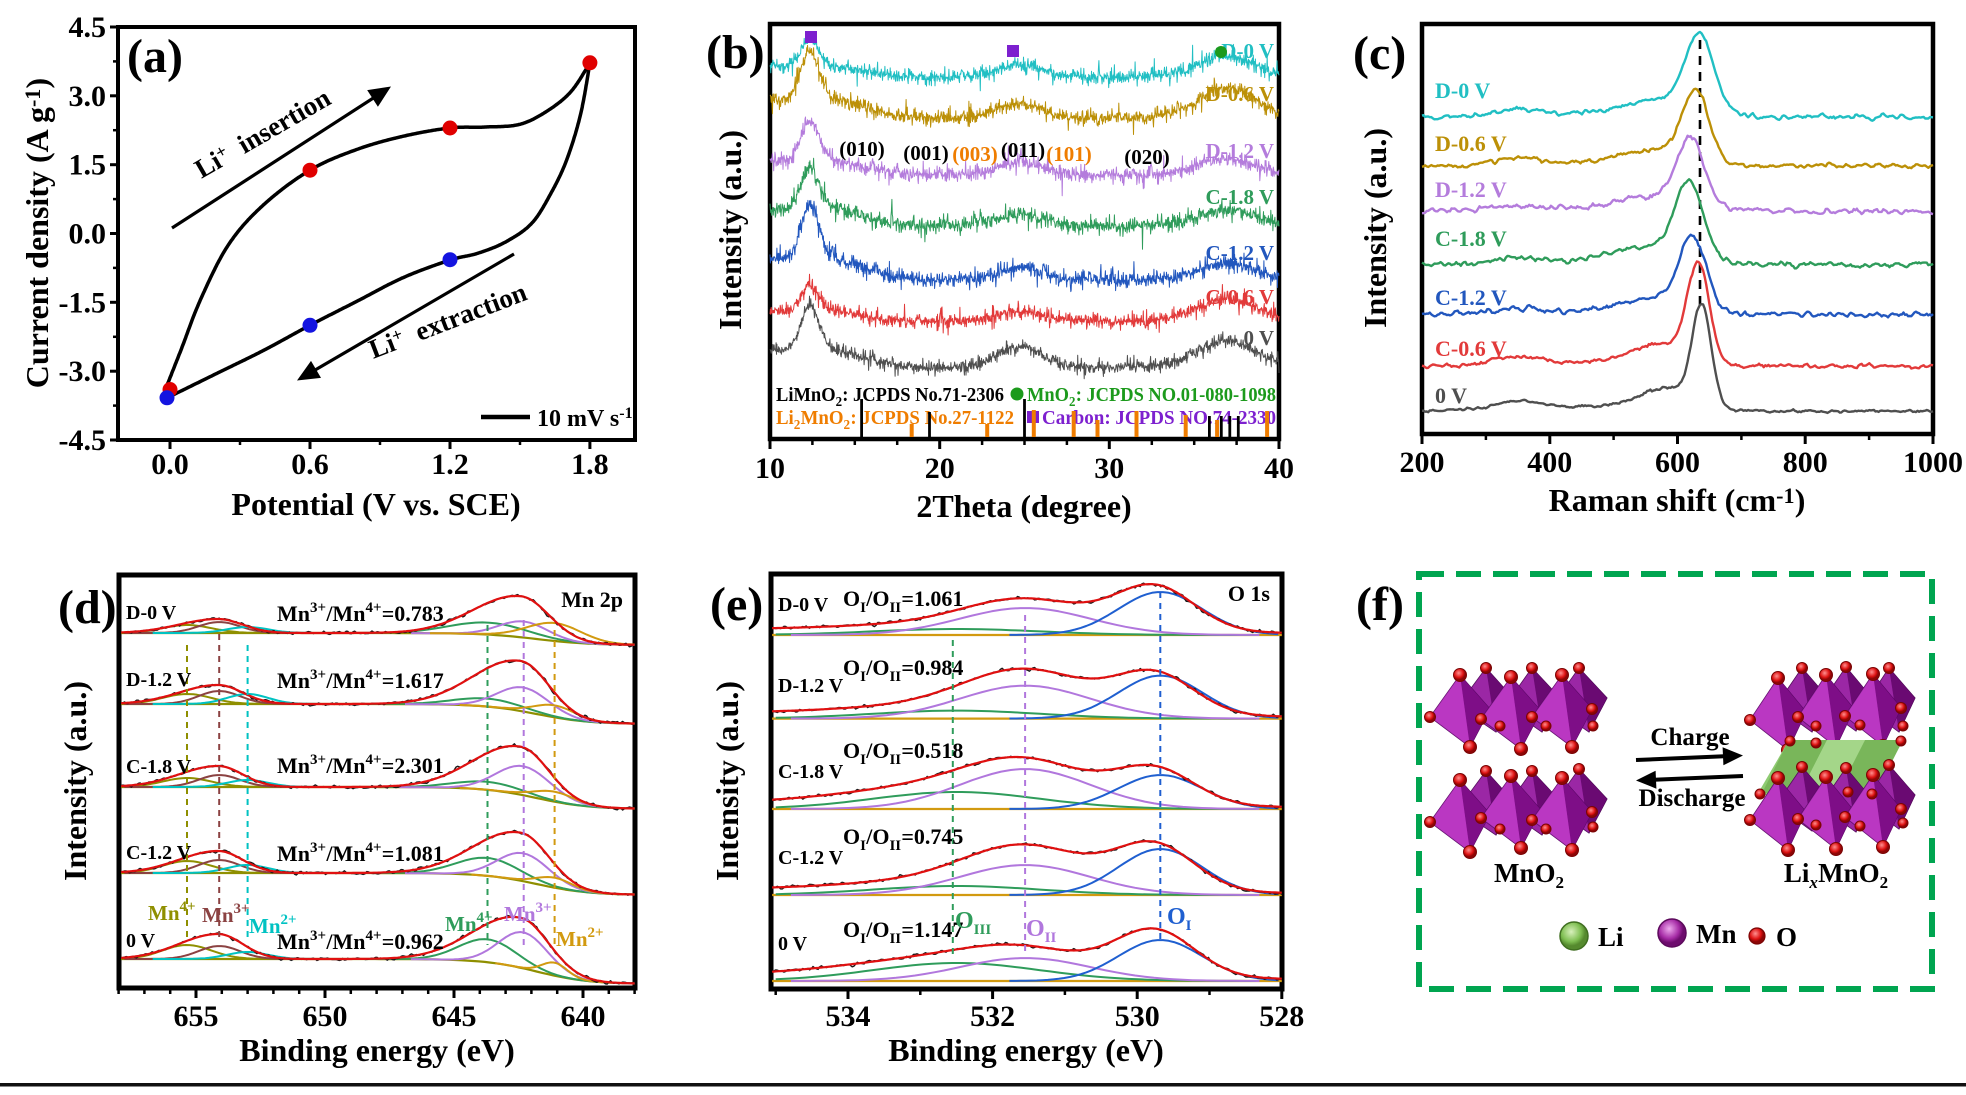 This screenshot has width=1966, height=1095. What do you see at coordinates (1933, 462) in the screenshot?
I see `svg-text: 1000` at bounding box center [1933, 462].